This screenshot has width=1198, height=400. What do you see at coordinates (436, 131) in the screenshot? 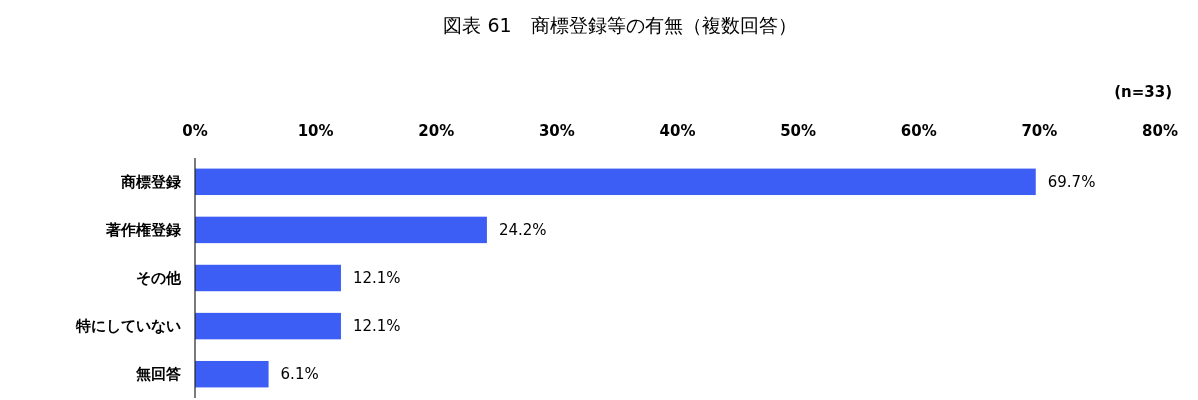
I see `x-tick-label: 20%` at bounding box center [436, 131].